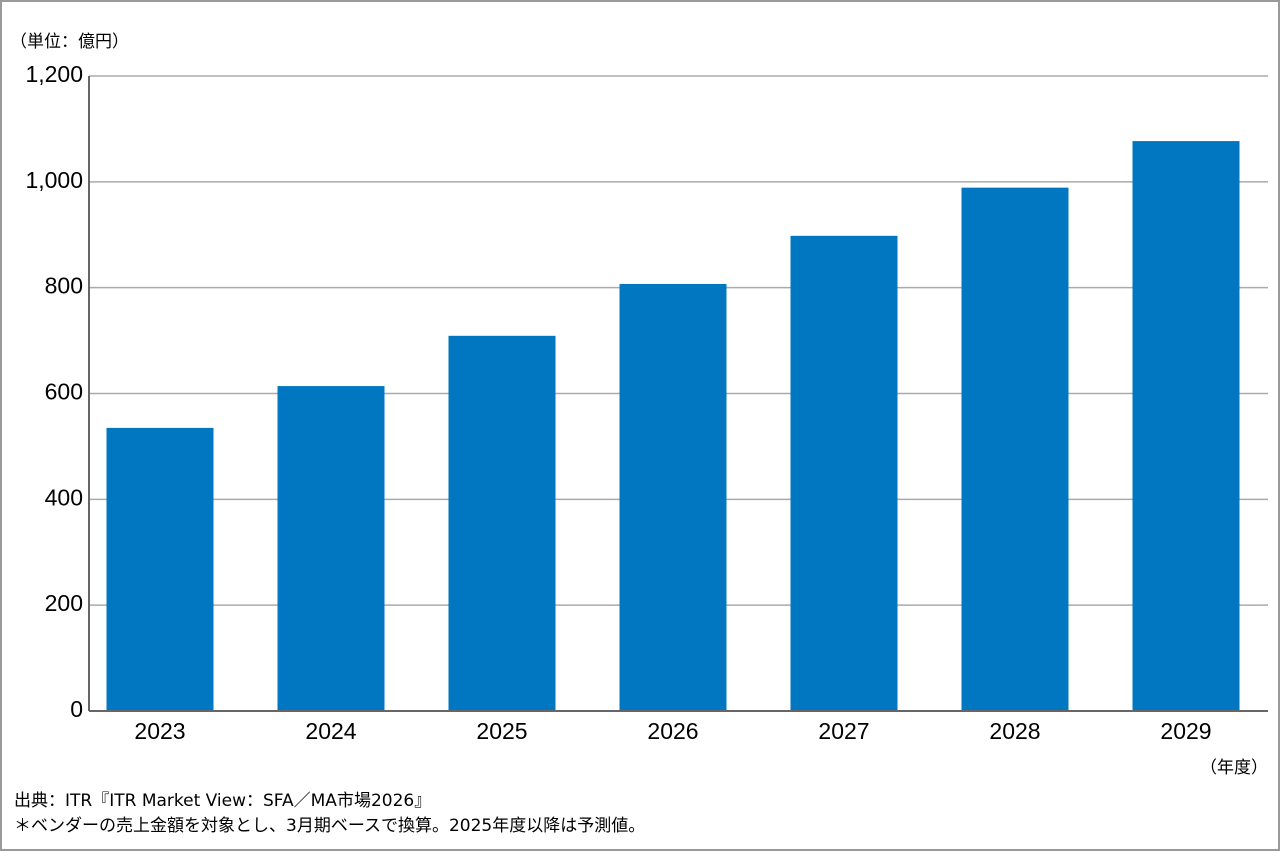 The width and height of the screenshot is (1280, 851). What do you see at coordinates (1185, 731) in the screenshot?
I see `x-tick-label: 2029` at bounding box center [1185, 731].